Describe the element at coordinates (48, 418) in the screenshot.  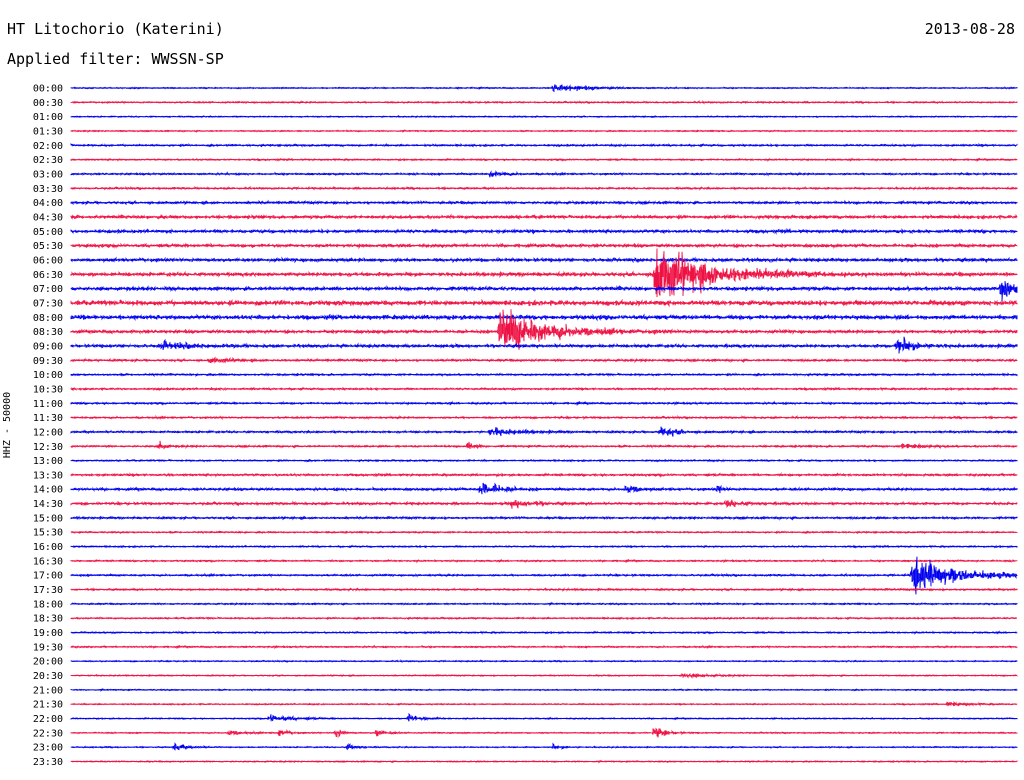
I see `time-label-1130: 11:30` at that location.